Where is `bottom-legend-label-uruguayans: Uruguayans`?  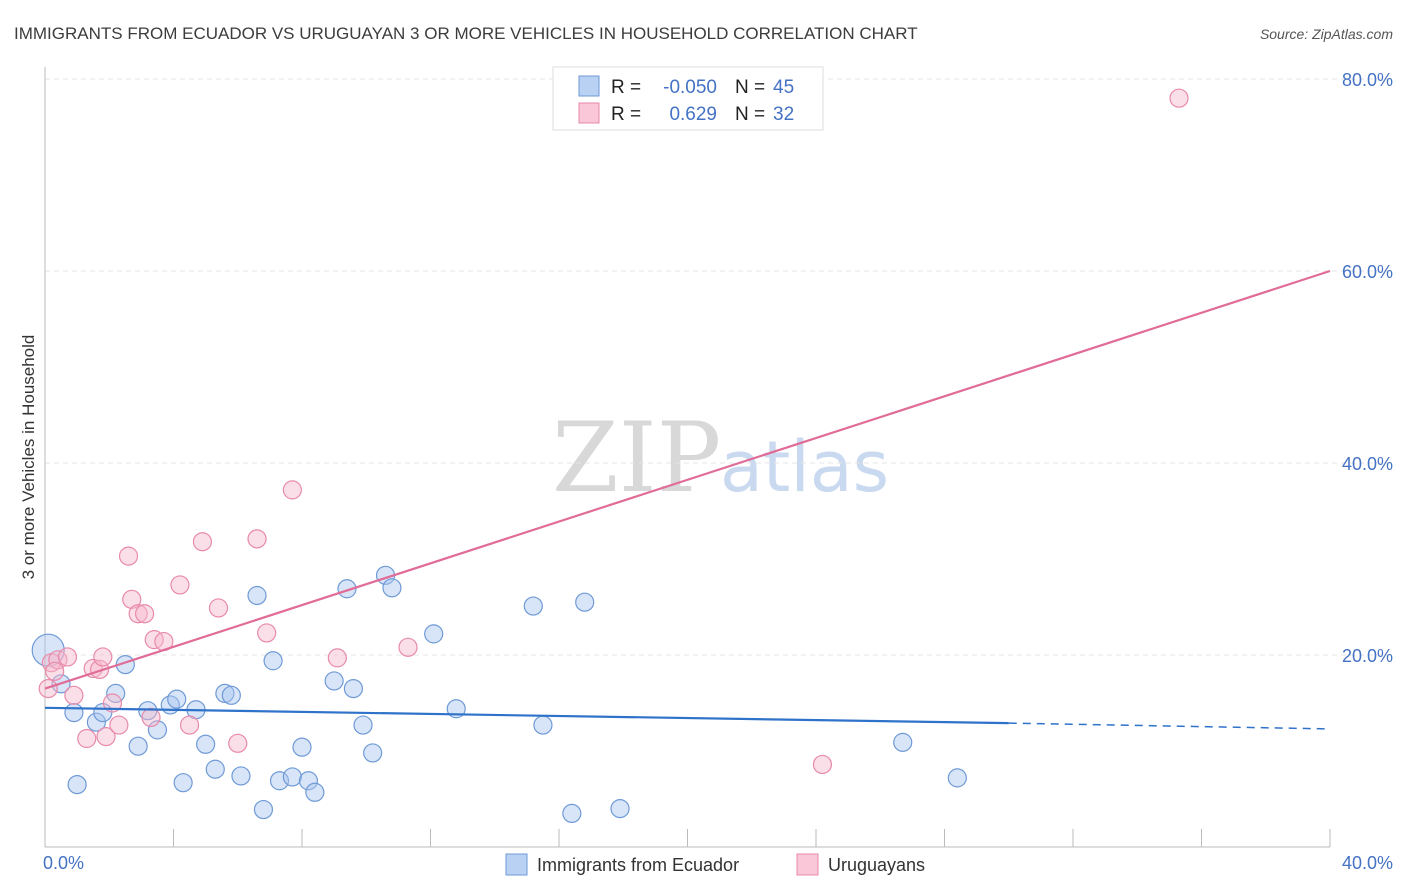 bottom-legend-label-uruguayans: Uruguayans is located at coordinates (876, 865).